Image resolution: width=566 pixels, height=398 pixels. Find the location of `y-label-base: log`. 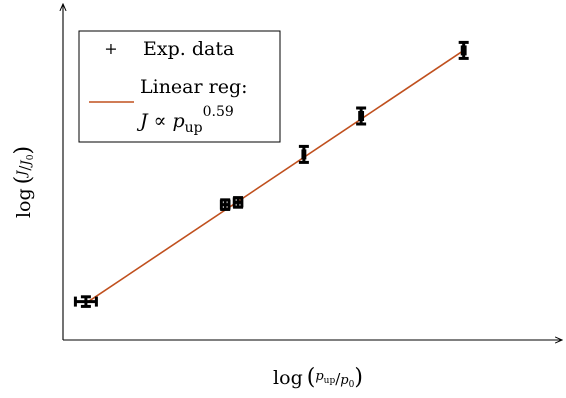

y-label-base: log is located at coordinates (24, 203).